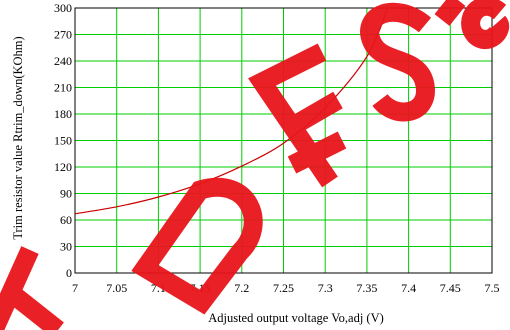 The width and height of the screenshot is (510, 330). What do you see at coordinates (63, 167) in the screenshot?
I see `y-tick-label: 120` at bounding box center [63, 167].